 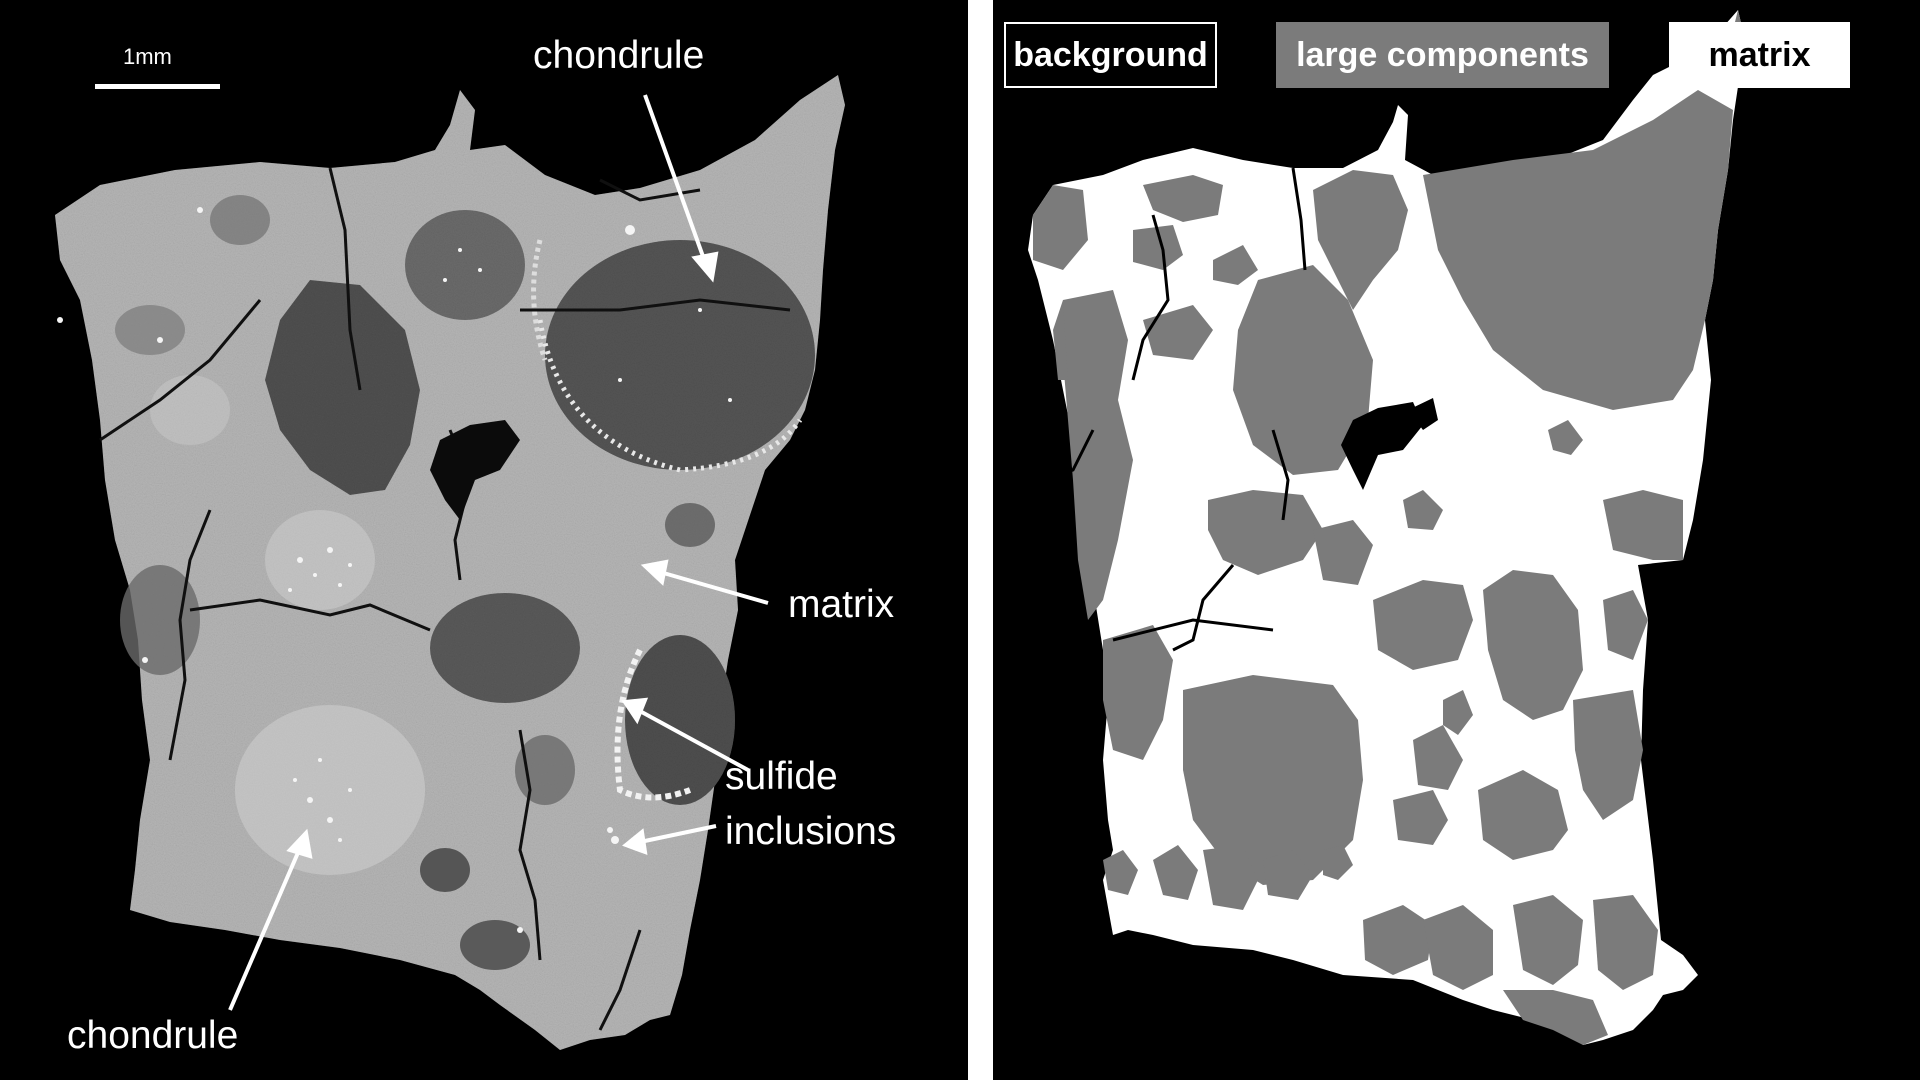 I want to click on legend-matrix: matrix, so click(x=1759, y=55).